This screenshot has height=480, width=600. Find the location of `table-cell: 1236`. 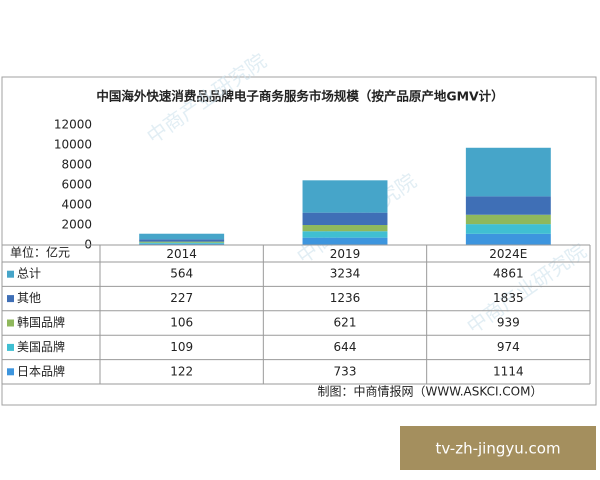

table-cell: 1236 is located at coordinates (345, 298).